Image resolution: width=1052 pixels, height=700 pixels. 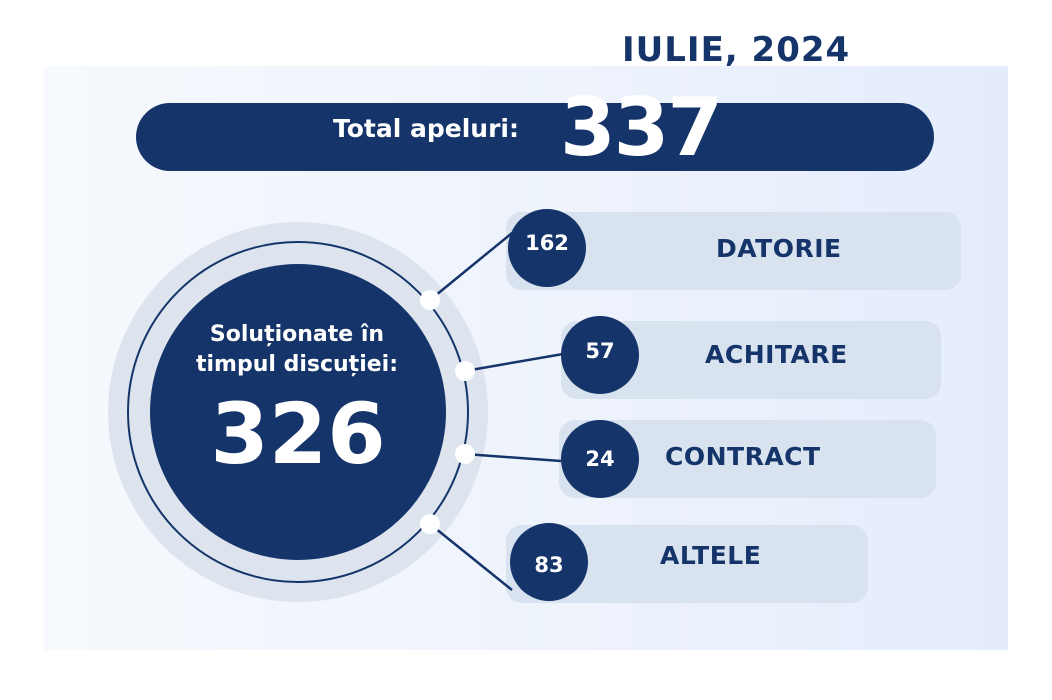 I want to click on total-calls-bar, so click(x=535, y=137).